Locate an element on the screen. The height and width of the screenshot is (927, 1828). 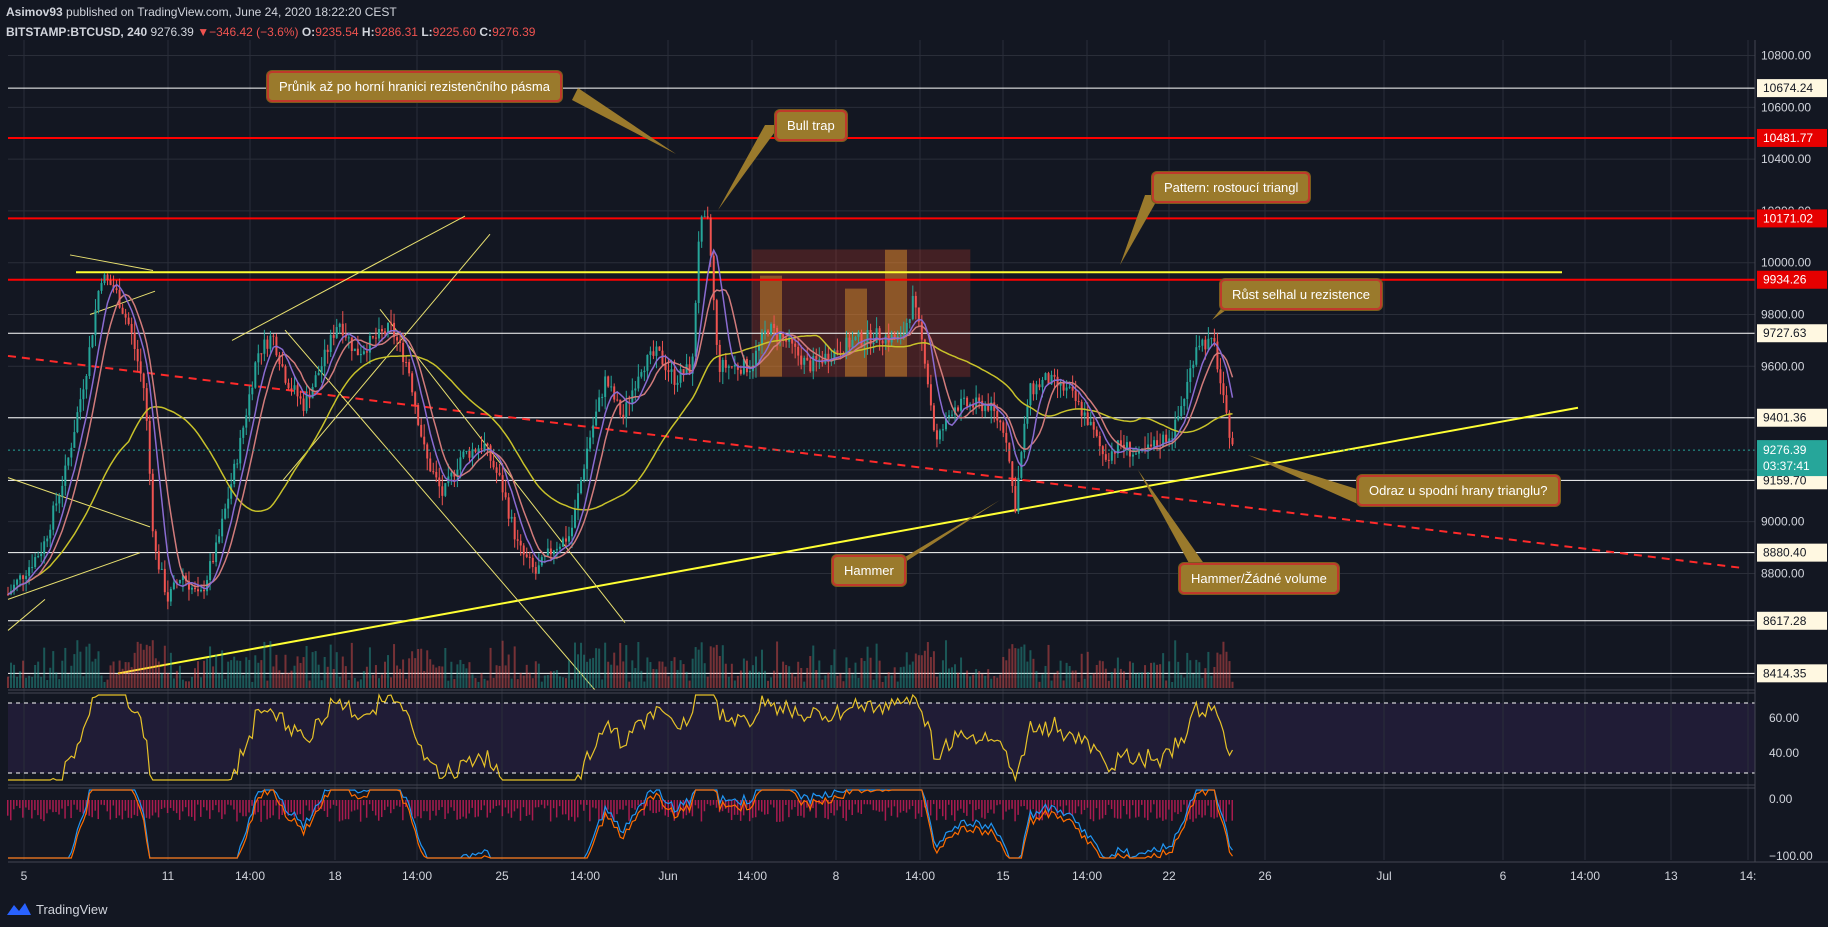
publisher-name: Asimov93 is located at coordinates (34, 12).